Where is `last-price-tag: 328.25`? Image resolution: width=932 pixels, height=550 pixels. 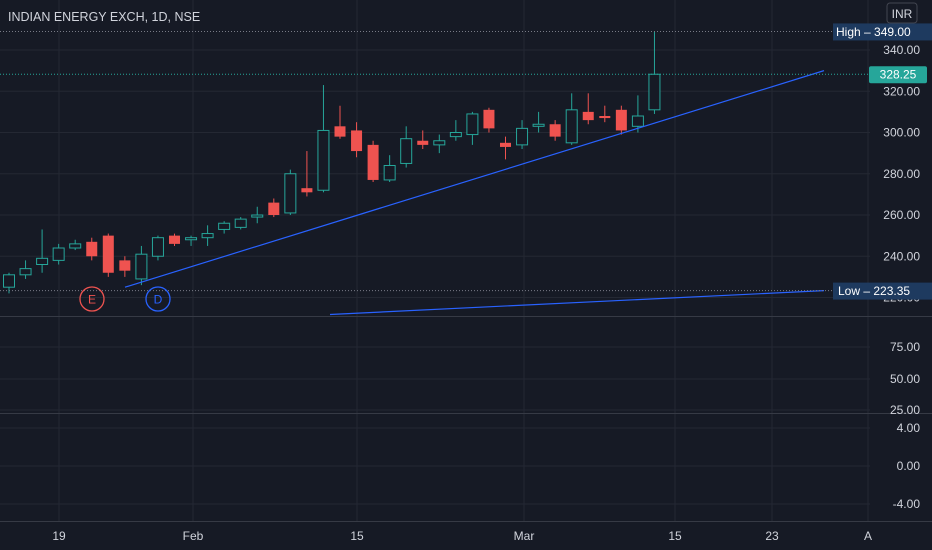 last-price-tag: 328.25 is located at coordinates (898, 75).